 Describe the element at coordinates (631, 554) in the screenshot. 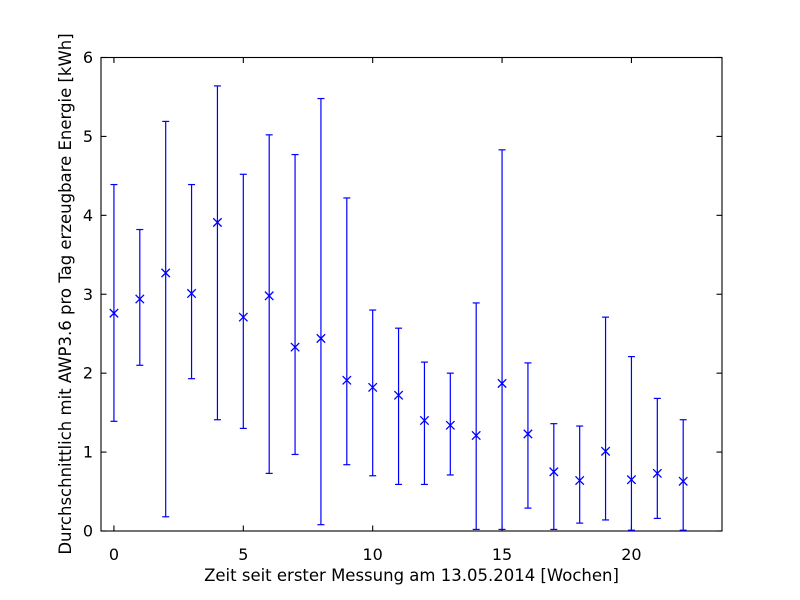

I see `x-tick-label: 20` at that location.